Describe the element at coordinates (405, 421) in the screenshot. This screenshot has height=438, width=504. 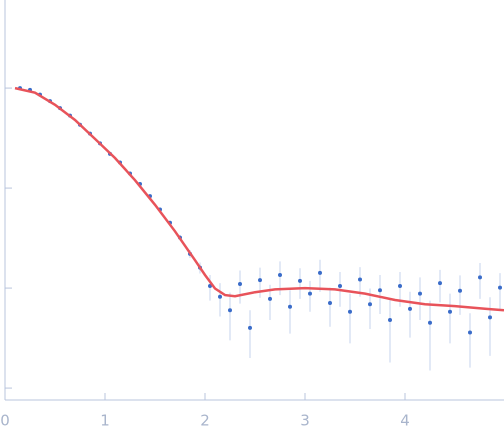
I see `x-tick-label: 4` at that location.